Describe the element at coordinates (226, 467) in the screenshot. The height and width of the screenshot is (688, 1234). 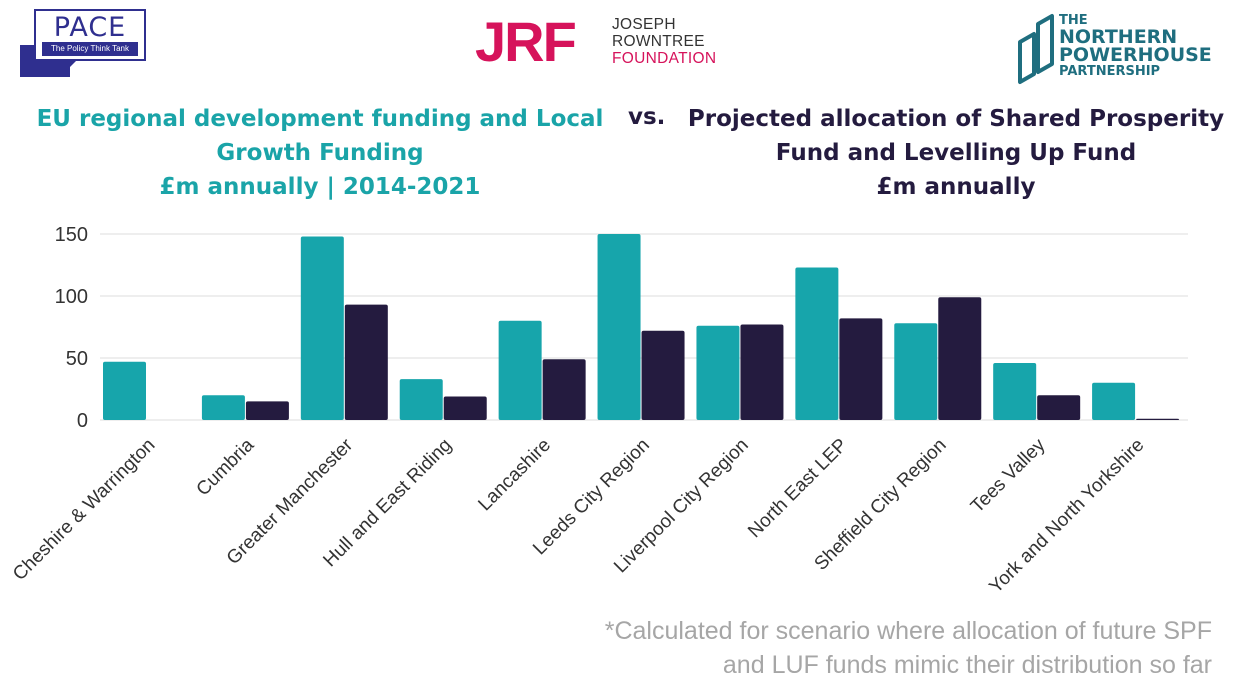
I see `x-tick-label: Cumbria` at that location.